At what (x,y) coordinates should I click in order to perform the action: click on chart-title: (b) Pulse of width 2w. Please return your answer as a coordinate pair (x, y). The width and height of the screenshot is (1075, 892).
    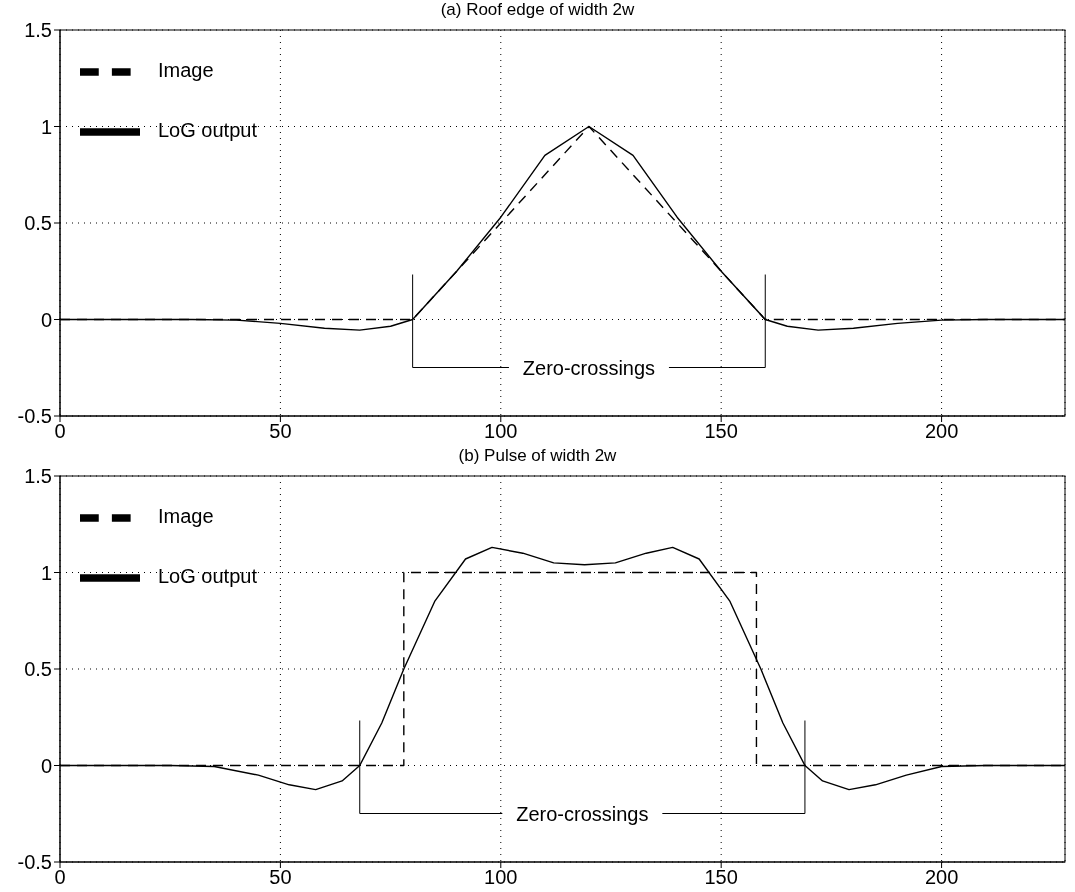
    Looking at the image, I should click on (537, 455).